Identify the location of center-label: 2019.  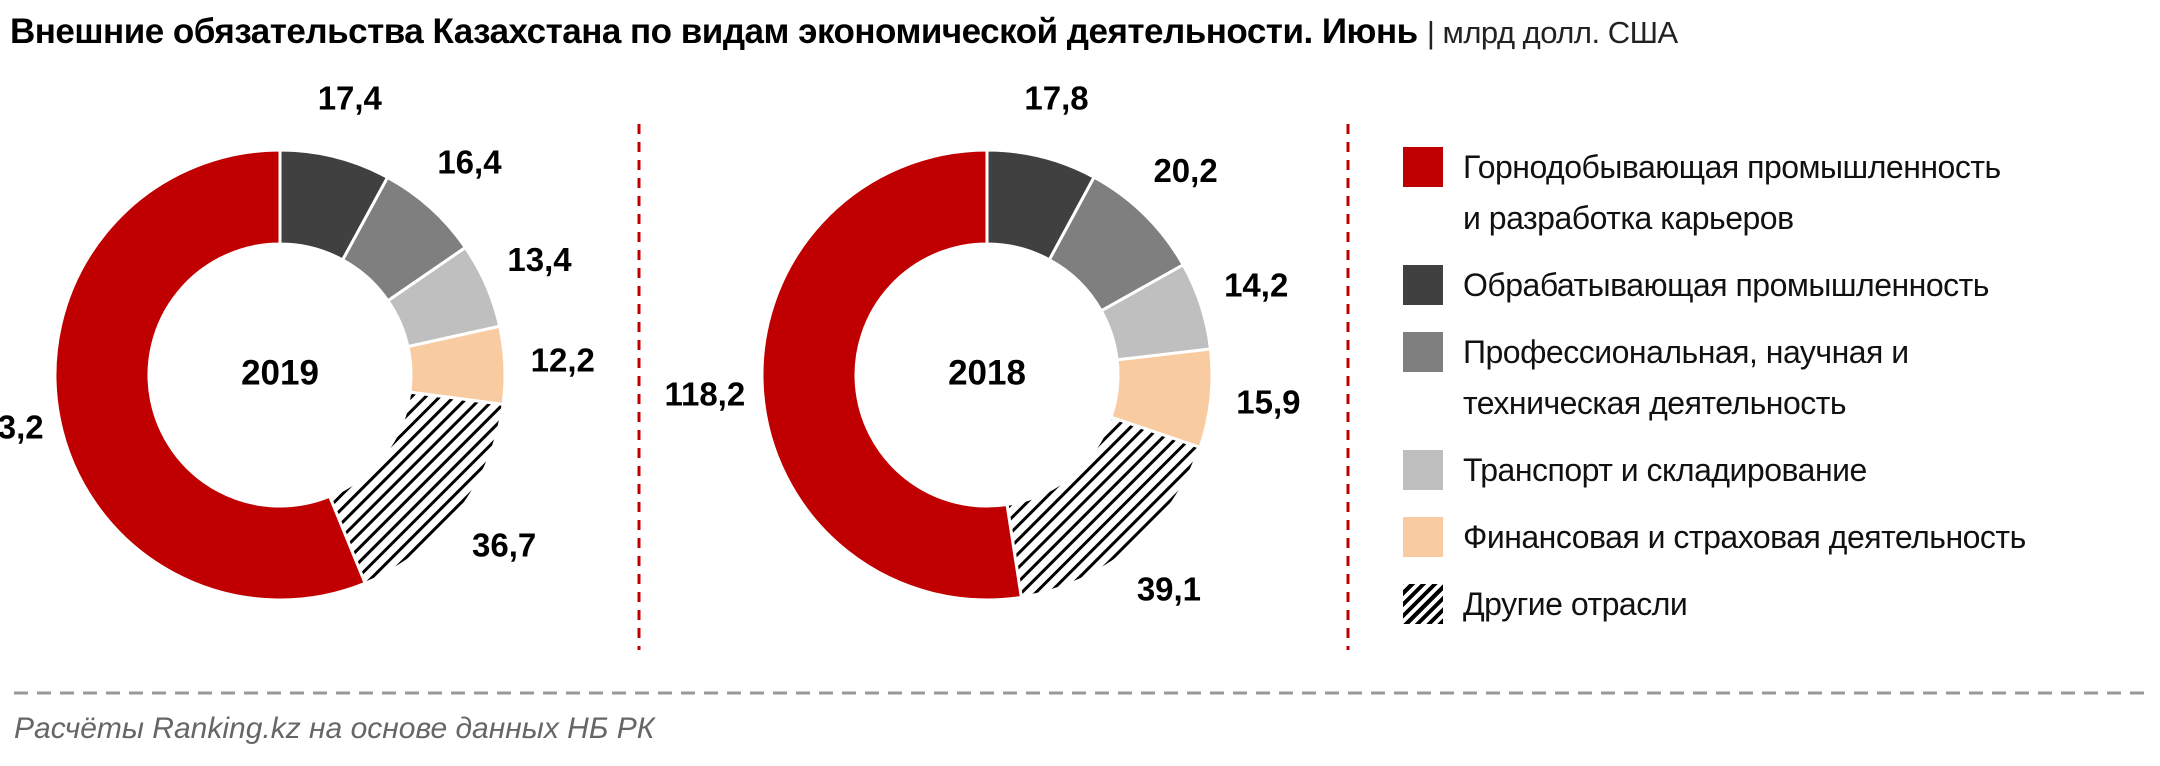
(280, 372).